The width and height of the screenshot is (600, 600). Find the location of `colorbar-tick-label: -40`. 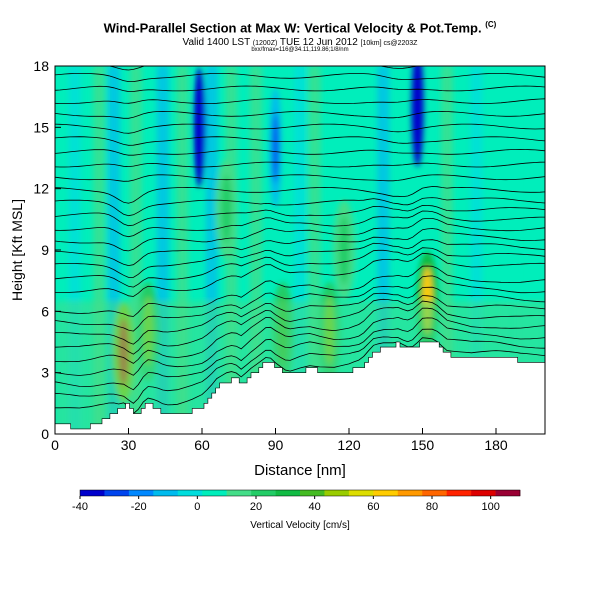

colorbar-tick-label: -40 is located at coordinates (80, 507).